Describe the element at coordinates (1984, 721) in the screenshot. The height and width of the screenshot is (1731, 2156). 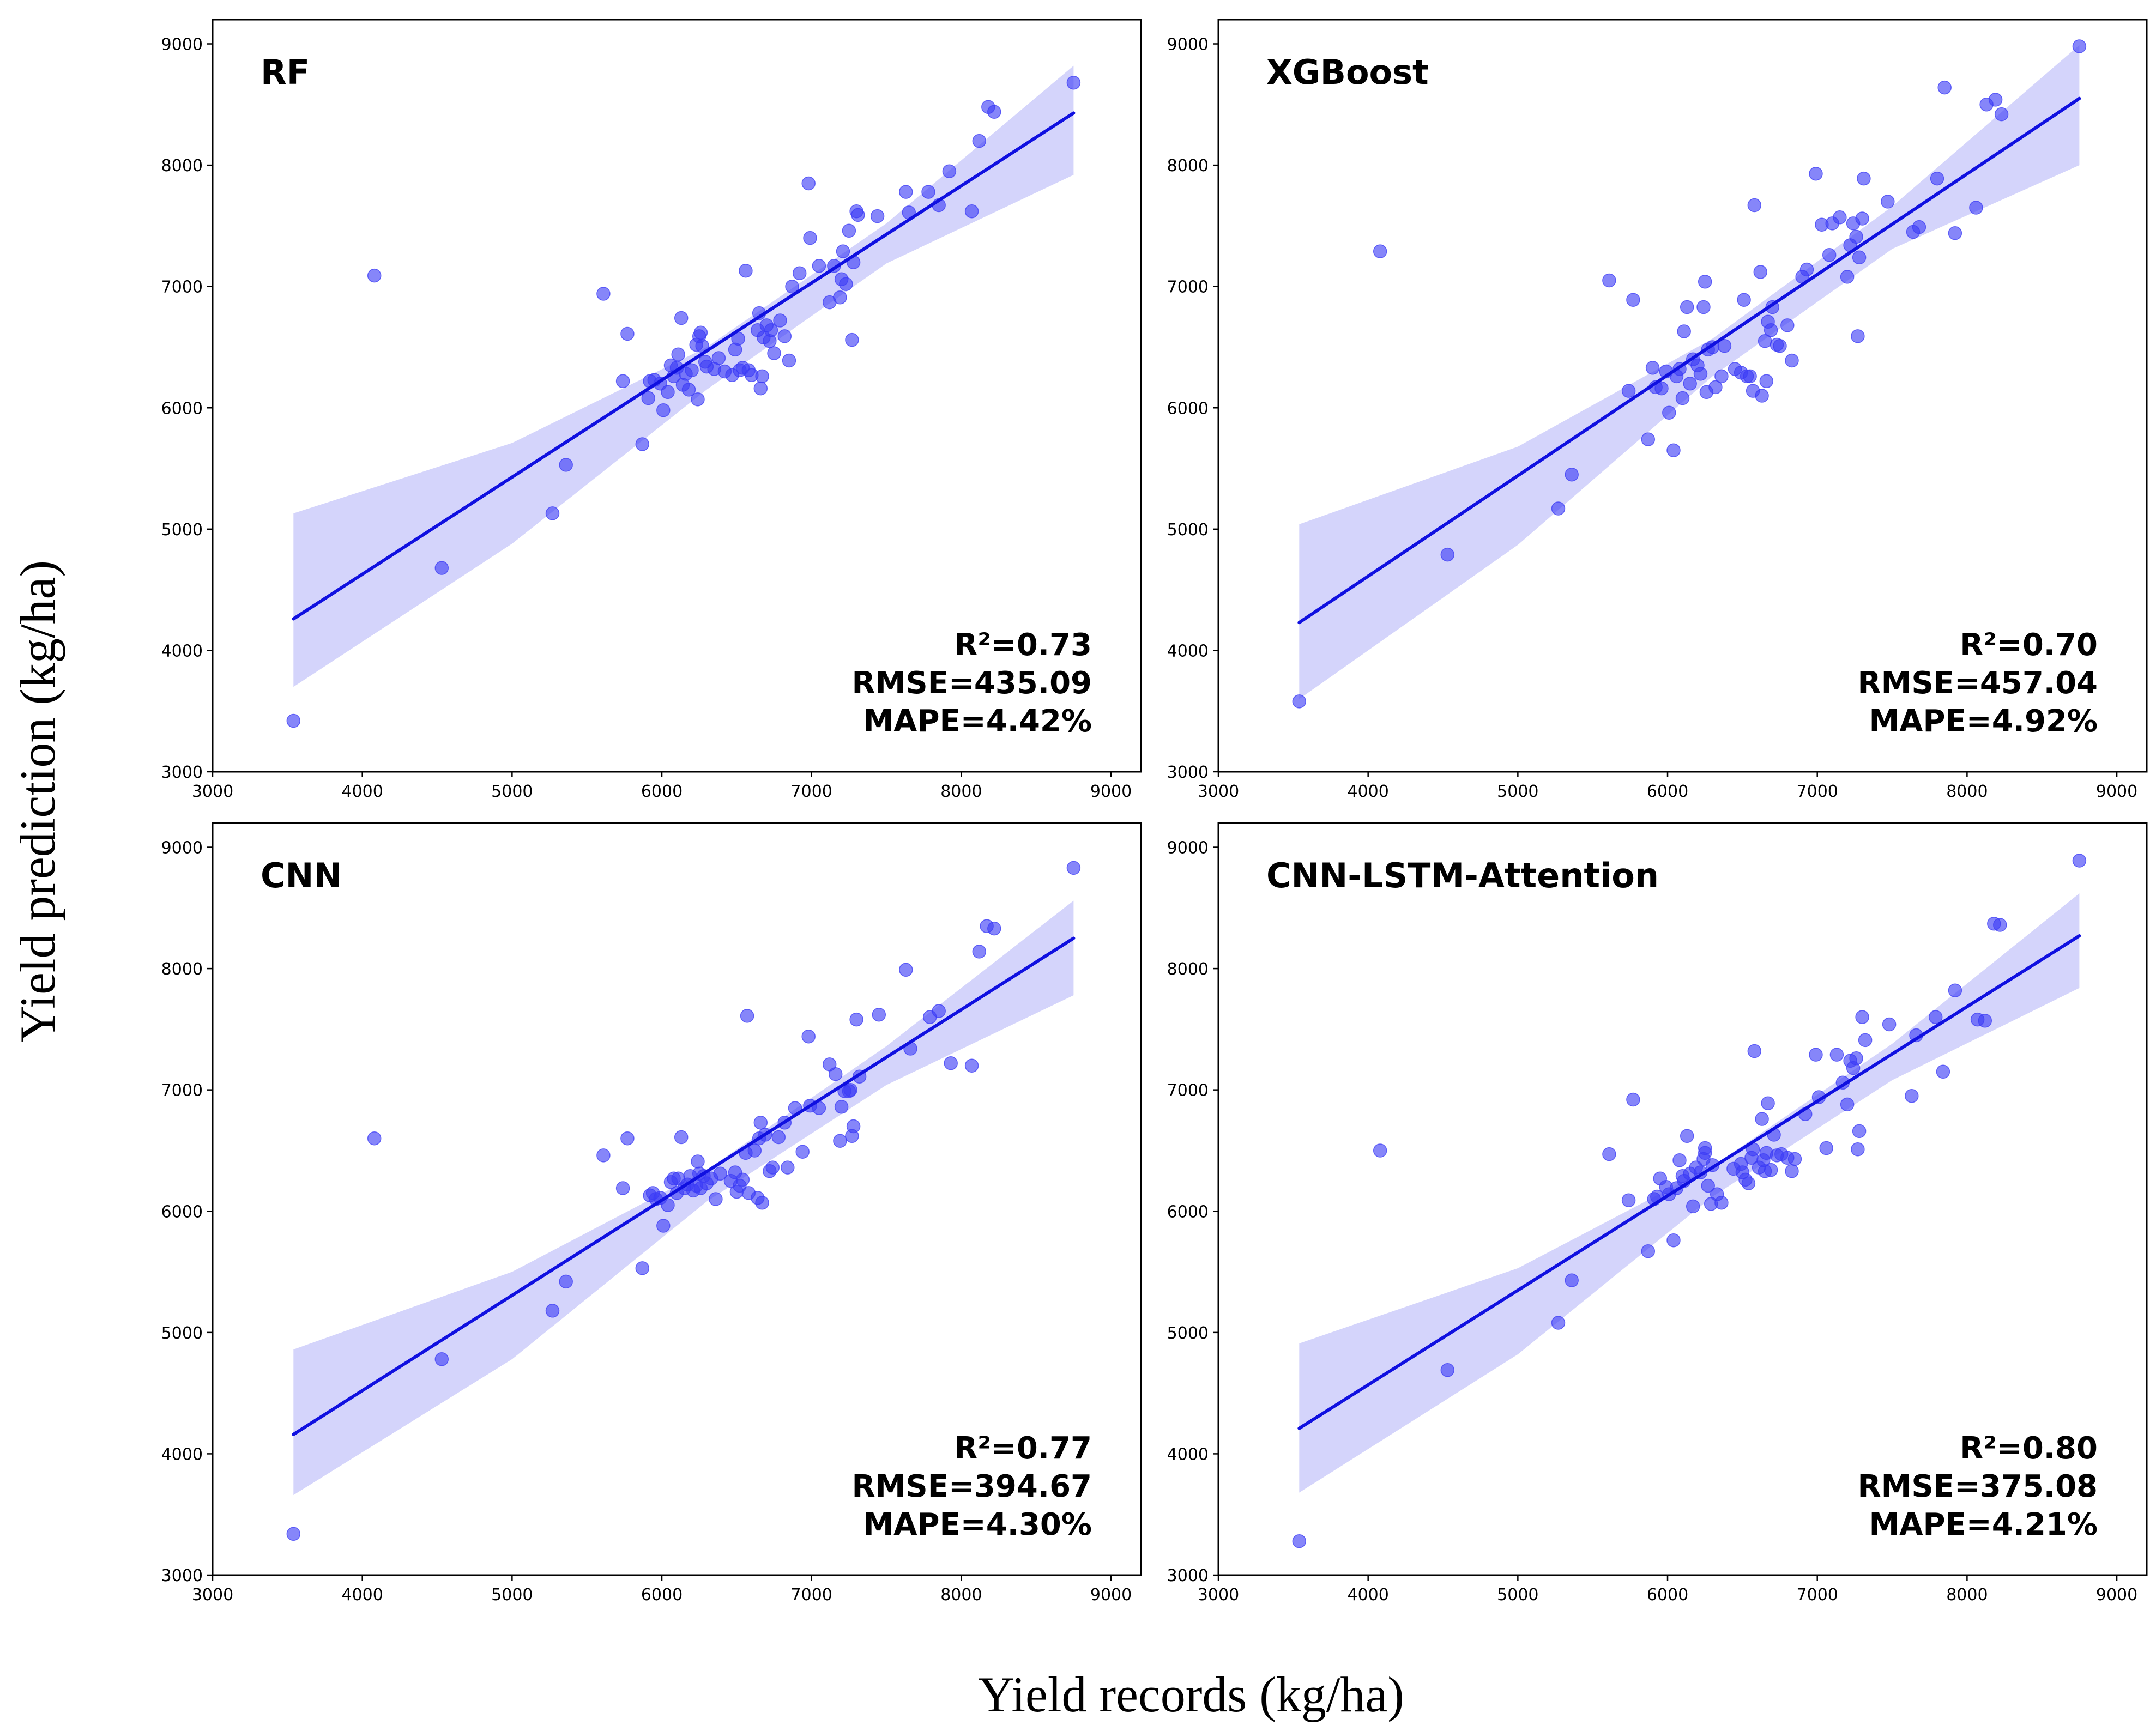
I see `metric-mape: MAPE=4.92%` at that location.